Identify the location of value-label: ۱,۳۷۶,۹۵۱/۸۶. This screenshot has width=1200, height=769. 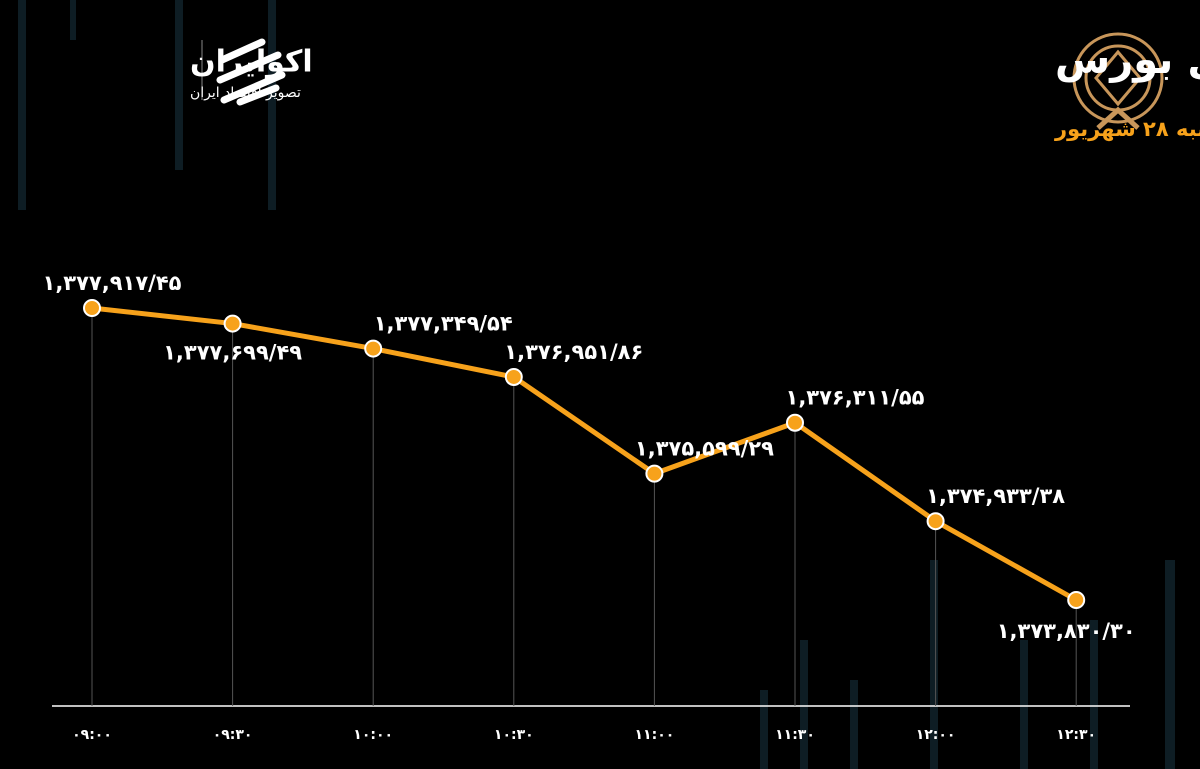
(573, 352).